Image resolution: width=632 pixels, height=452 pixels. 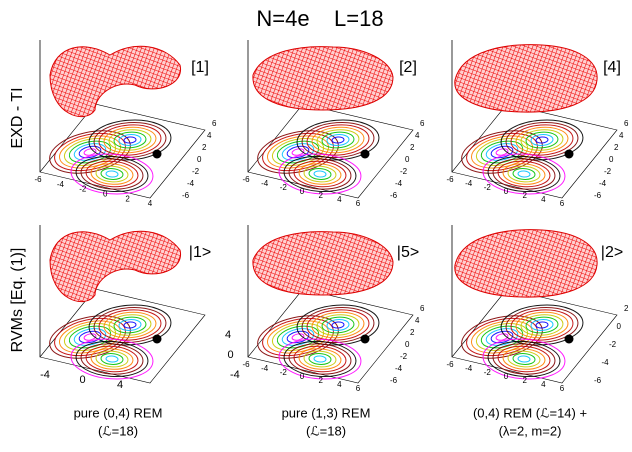 What do you see at coordinates (320, 195) in the screenshot?
I see `x-tick-label: 2` at bounding box center [320, 195].